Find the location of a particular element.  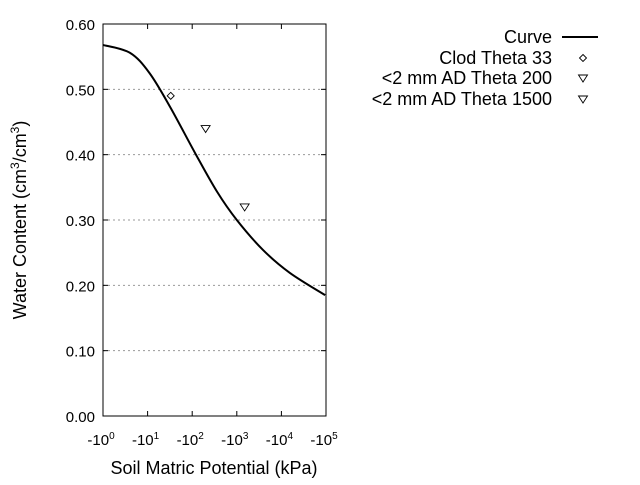

x-tick-label: -103 is located at coordinates (235, 440).